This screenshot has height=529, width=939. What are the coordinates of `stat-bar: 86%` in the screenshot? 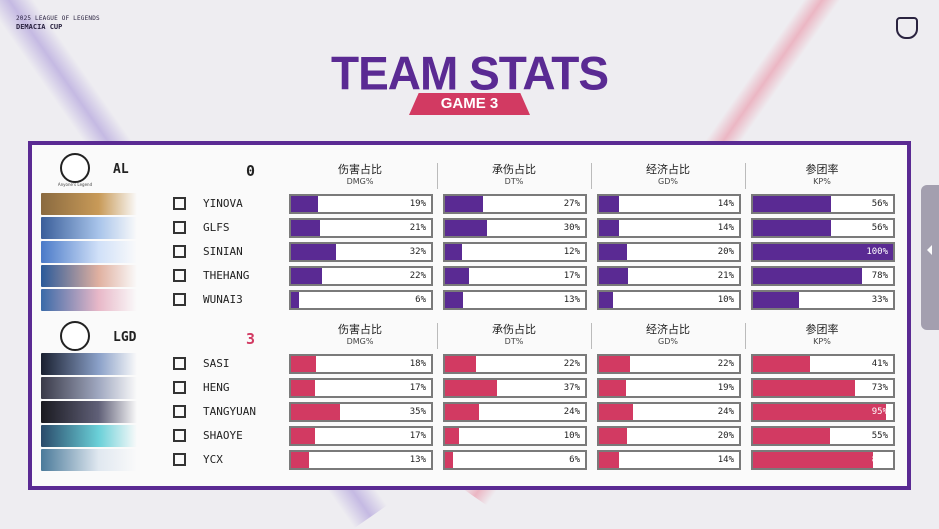 It's located at (823, 460).